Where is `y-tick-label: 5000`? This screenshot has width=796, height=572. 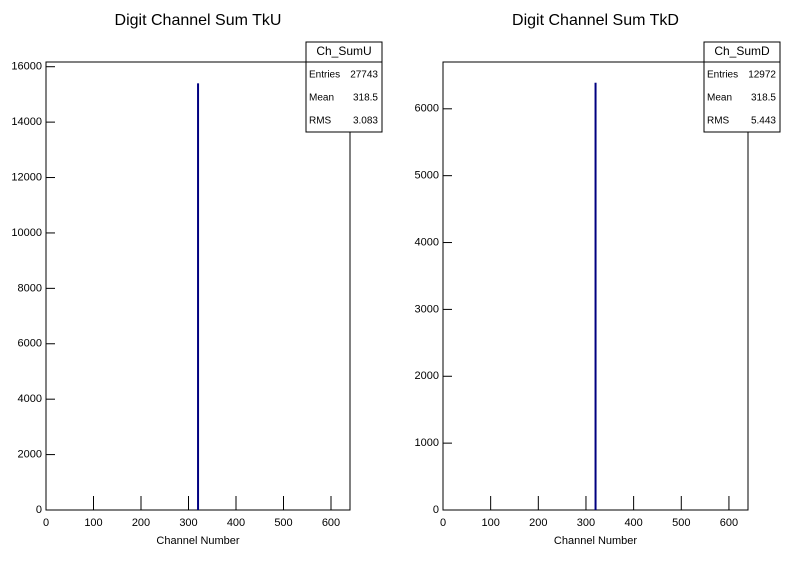
y-tick-label: 5000 is located at coordinates (427, 176).